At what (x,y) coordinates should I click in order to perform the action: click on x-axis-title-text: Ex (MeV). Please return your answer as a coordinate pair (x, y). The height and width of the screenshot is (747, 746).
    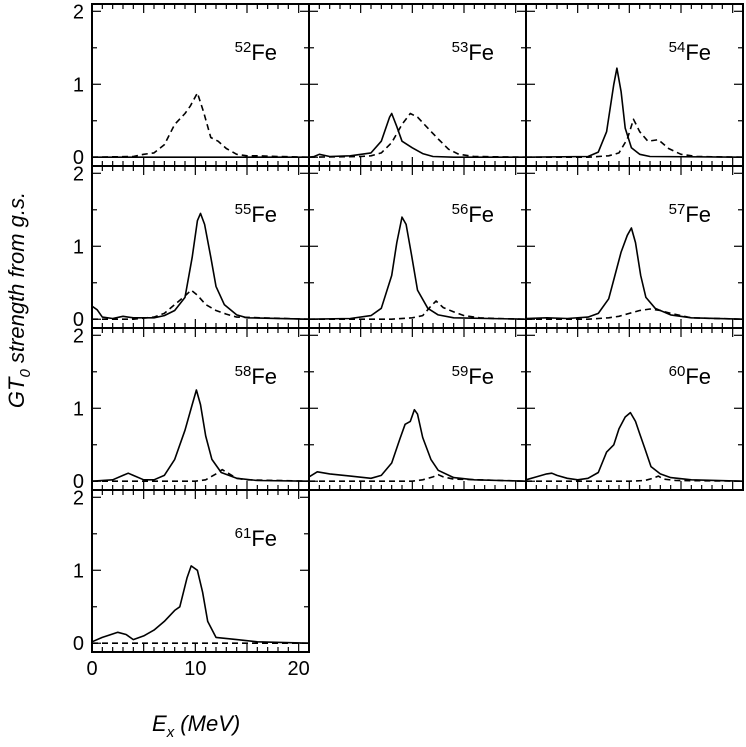
    Looking at the image, I should click on (196, 726).